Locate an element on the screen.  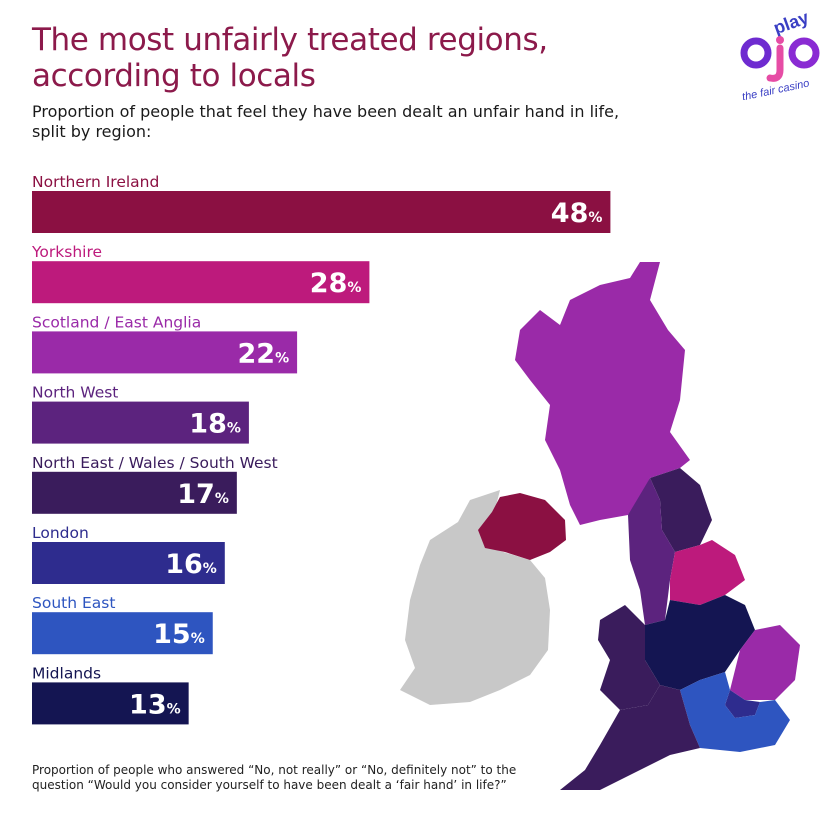
playojo-logo: play the fair casino is located at coordinates (780, 54).